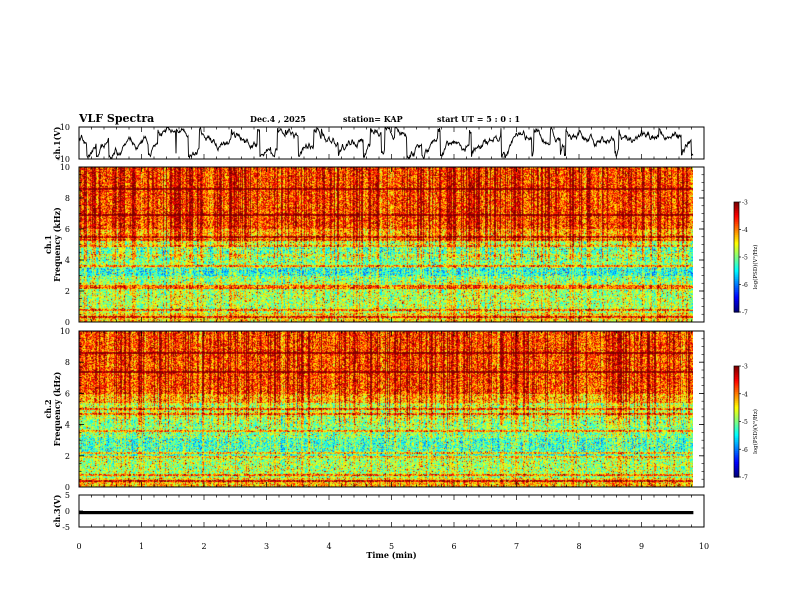 The height and width of the screenshot is (612, 792). What do you see at coordinates (78, 546) in the screenshot?
I see `time-xtick-label: 0` at bounding box center [78, 546].